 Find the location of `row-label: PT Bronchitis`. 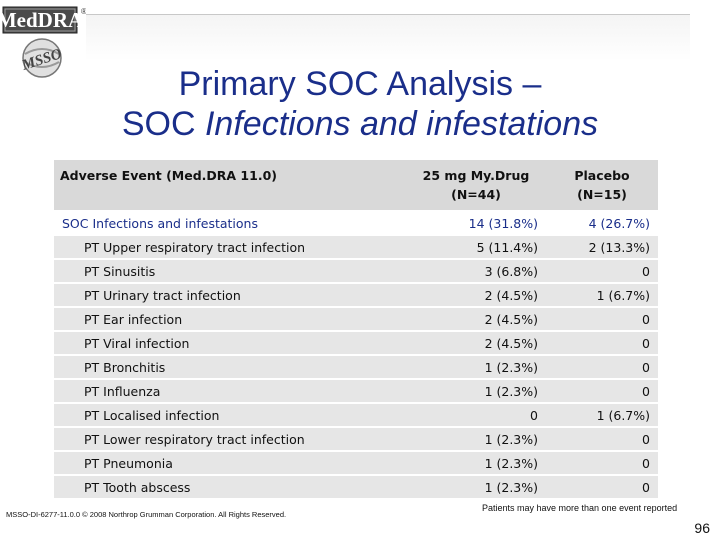

row-label: PT Bronchitis is located at coordinates (230, 366).